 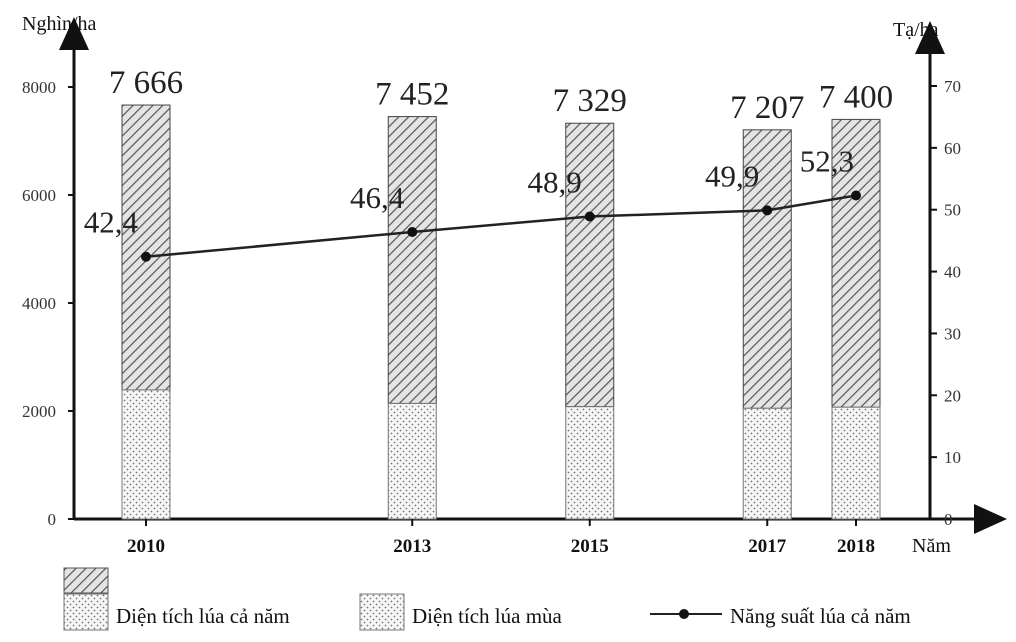 I want to click on left-tick-label: 2000, so click(x=39, y=411).